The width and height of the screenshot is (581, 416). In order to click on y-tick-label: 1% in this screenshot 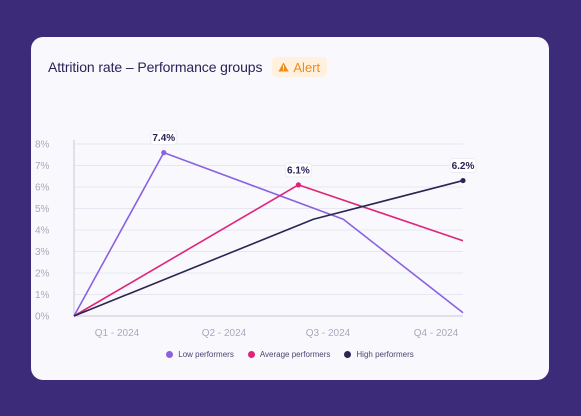, I will do `click(42, 295)`.